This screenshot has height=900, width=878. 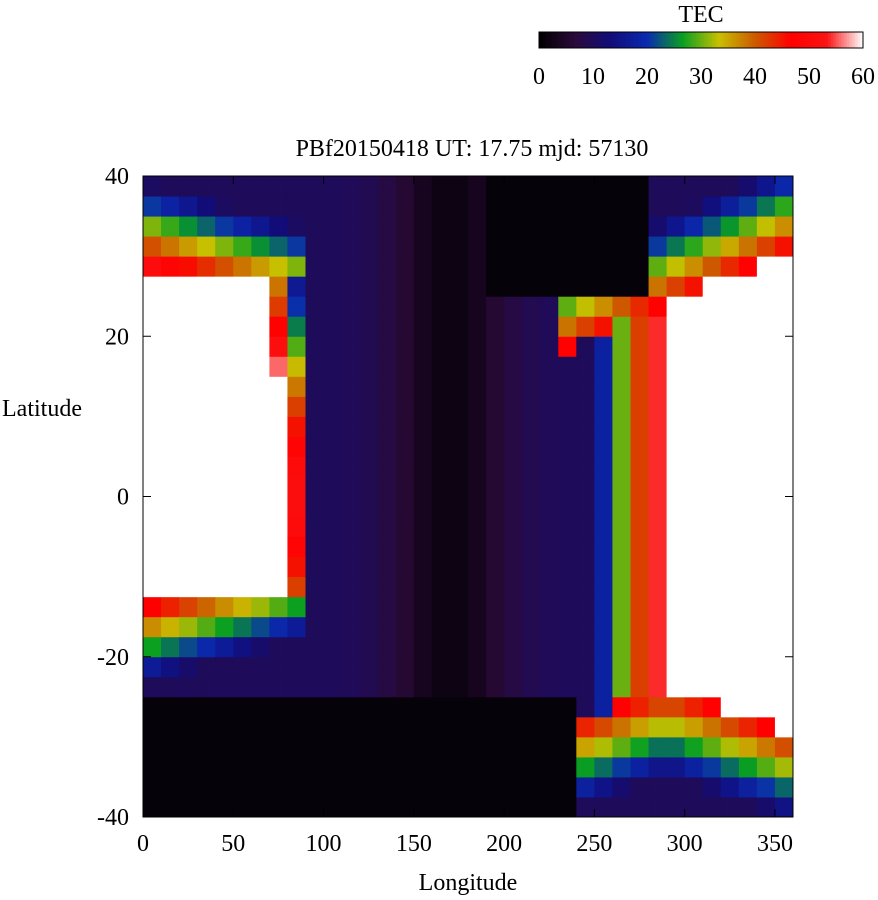 What do you see at coordinates (414, 844) in the screenshot?
I see `x-tick-label: 150` at bounding box center [414, 844].